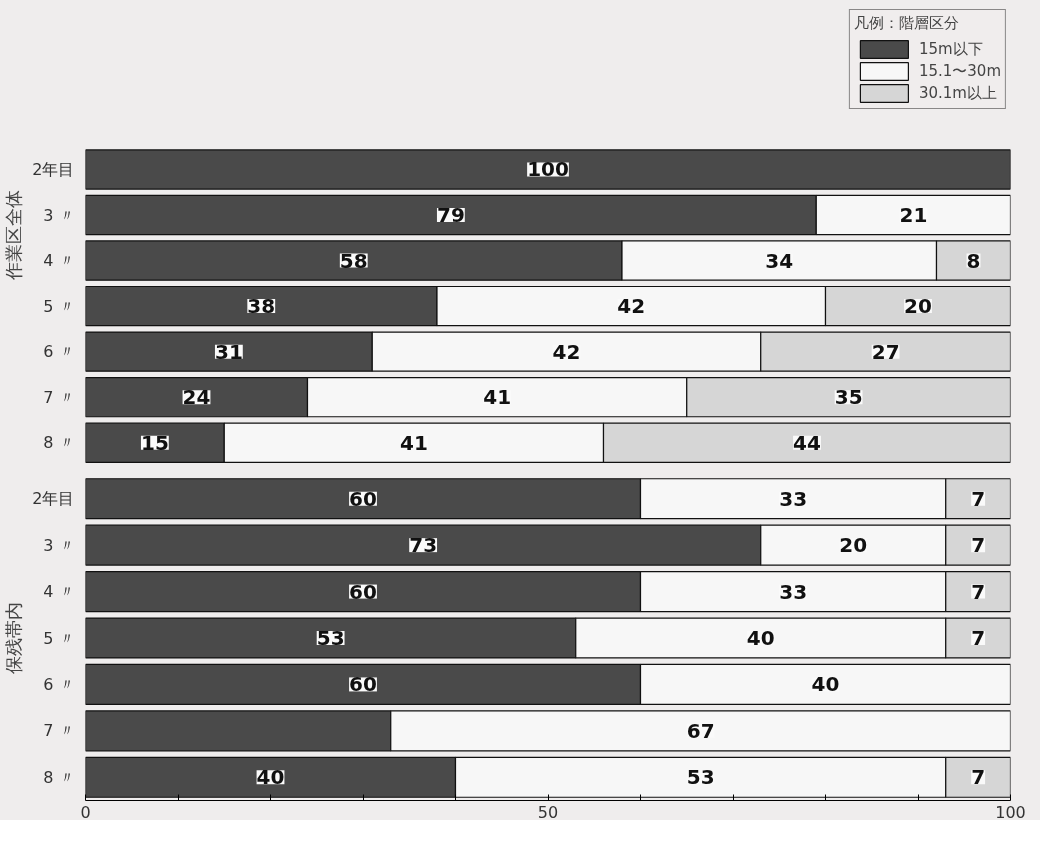  Describe the element at coordinates (353, 260) in the screenshot. I see `data-label: 58` at that location.